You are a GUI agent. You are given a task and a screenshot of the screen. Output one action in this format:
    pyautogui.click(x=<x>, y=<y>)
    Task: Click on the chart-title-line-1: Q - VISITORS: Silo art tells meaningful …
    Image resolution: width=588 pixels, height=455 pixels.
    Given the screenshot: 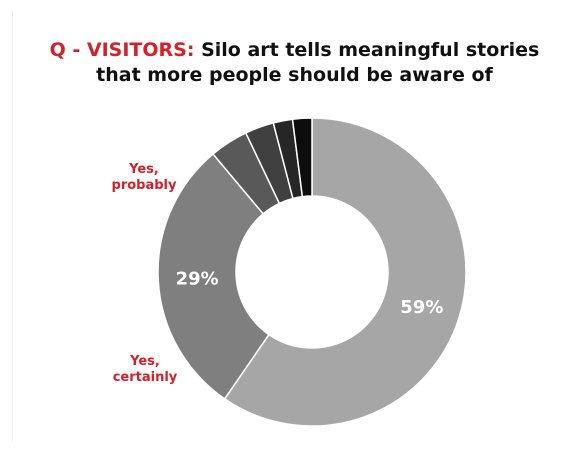 What is the action you would take?
    pyautogui.click(x=294, y=50)
    